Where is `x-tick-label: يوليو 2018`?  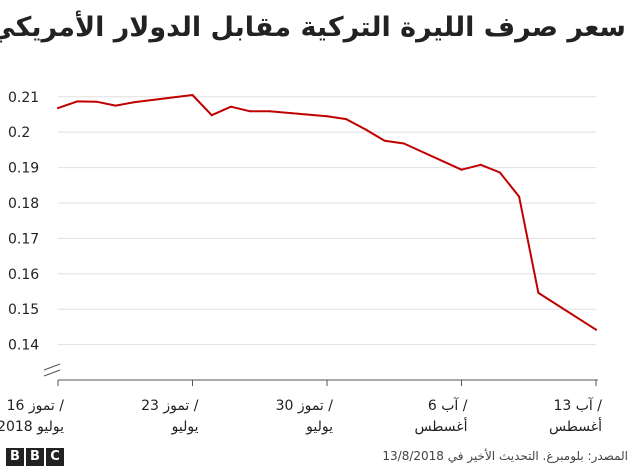
x-tick-label: يوليو 2018 is located at coordinates (32, 427).